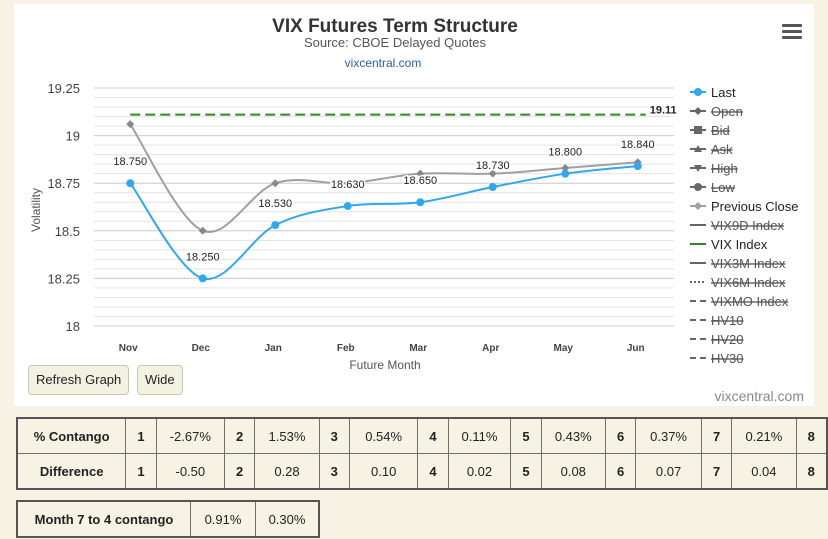  What do you see at coordinates (130, 162) in the screenshot?
I see `data-label: 18.750` at bounding box center [130, 162].